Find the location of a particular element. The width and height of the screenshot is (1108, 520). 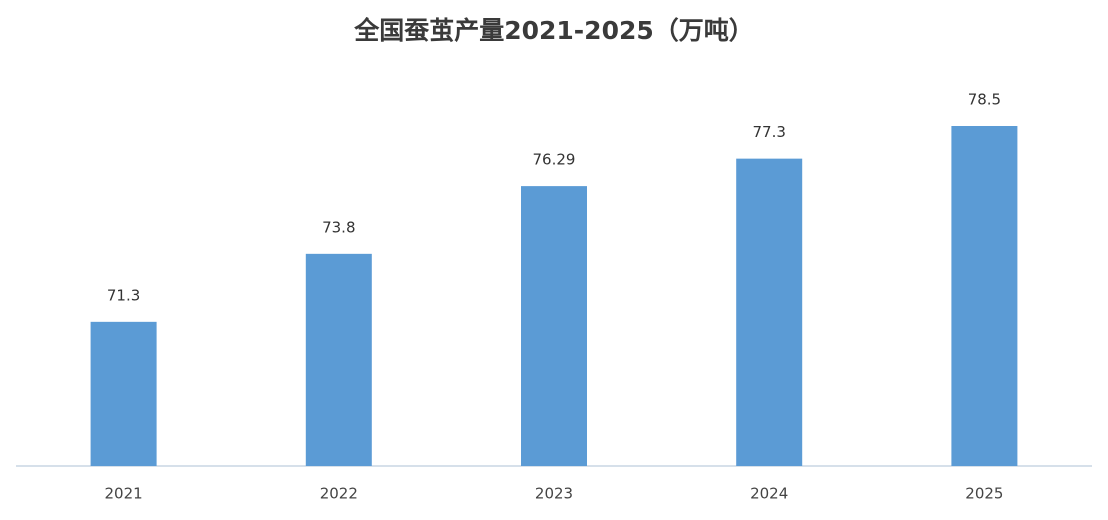

value-label: 73.8 is located at coordinates (338, 227).